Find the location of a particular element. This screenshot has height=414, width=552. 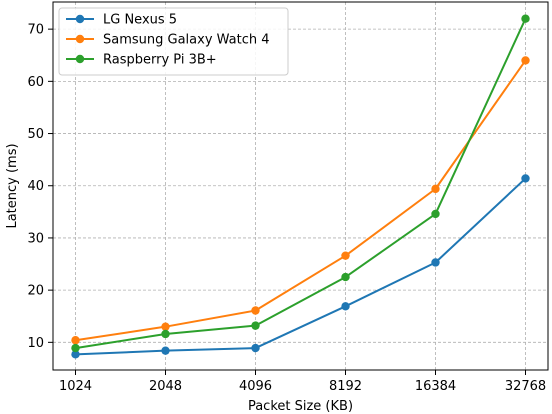

legend-box is located at coordinates (173, 41).